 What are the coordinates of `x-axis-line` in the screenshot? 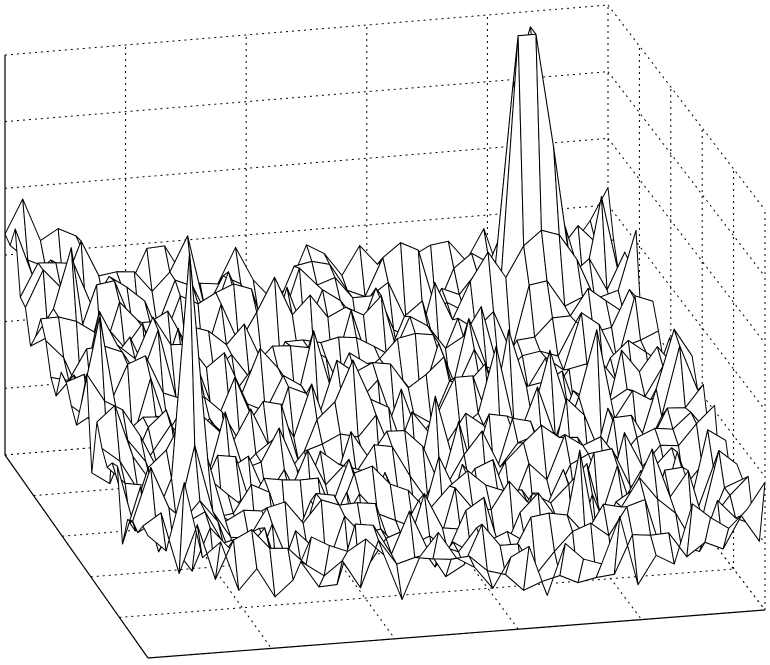 It's located at (456, 634).